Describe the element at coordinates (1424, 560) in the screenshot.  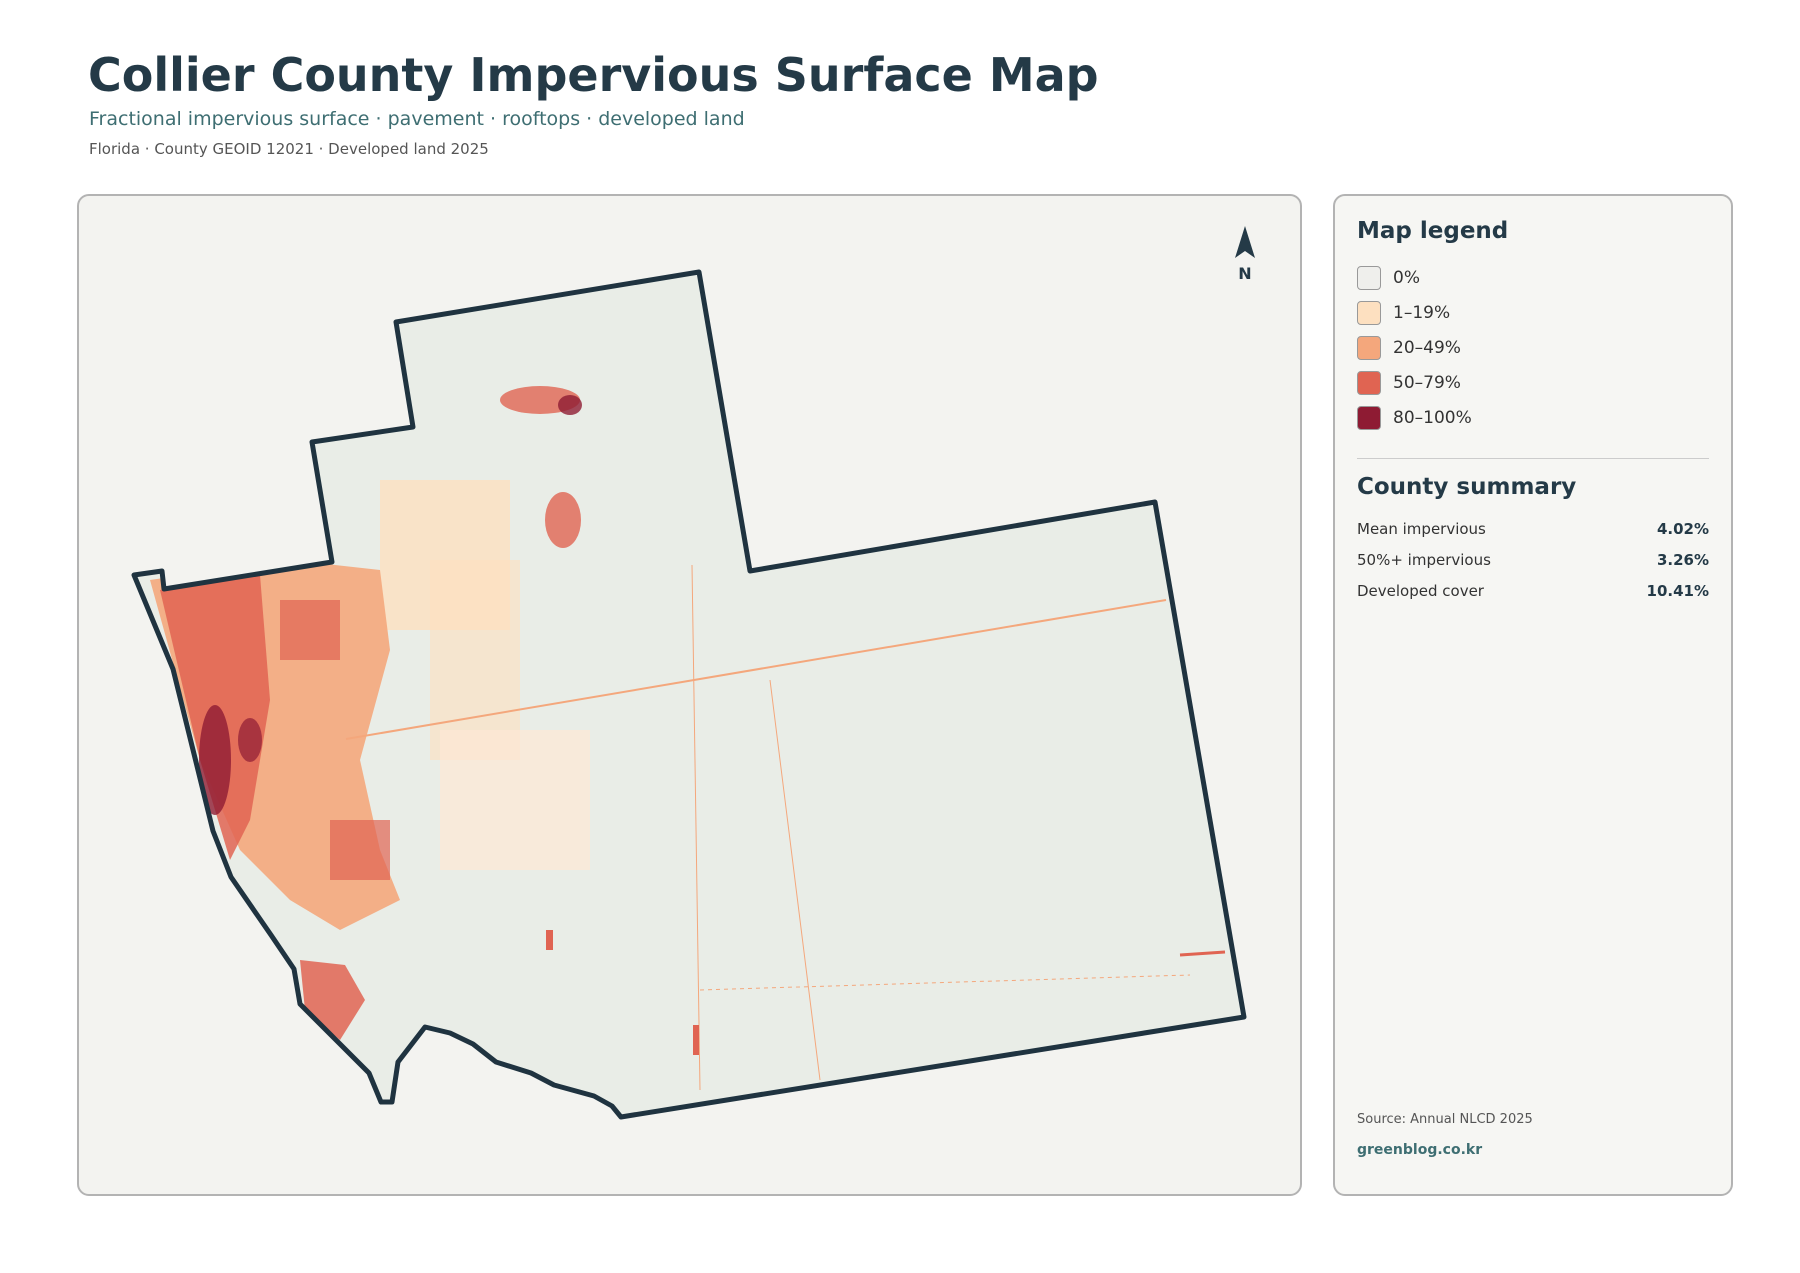
I see `summary-label: 50%+ impervious` at that location.